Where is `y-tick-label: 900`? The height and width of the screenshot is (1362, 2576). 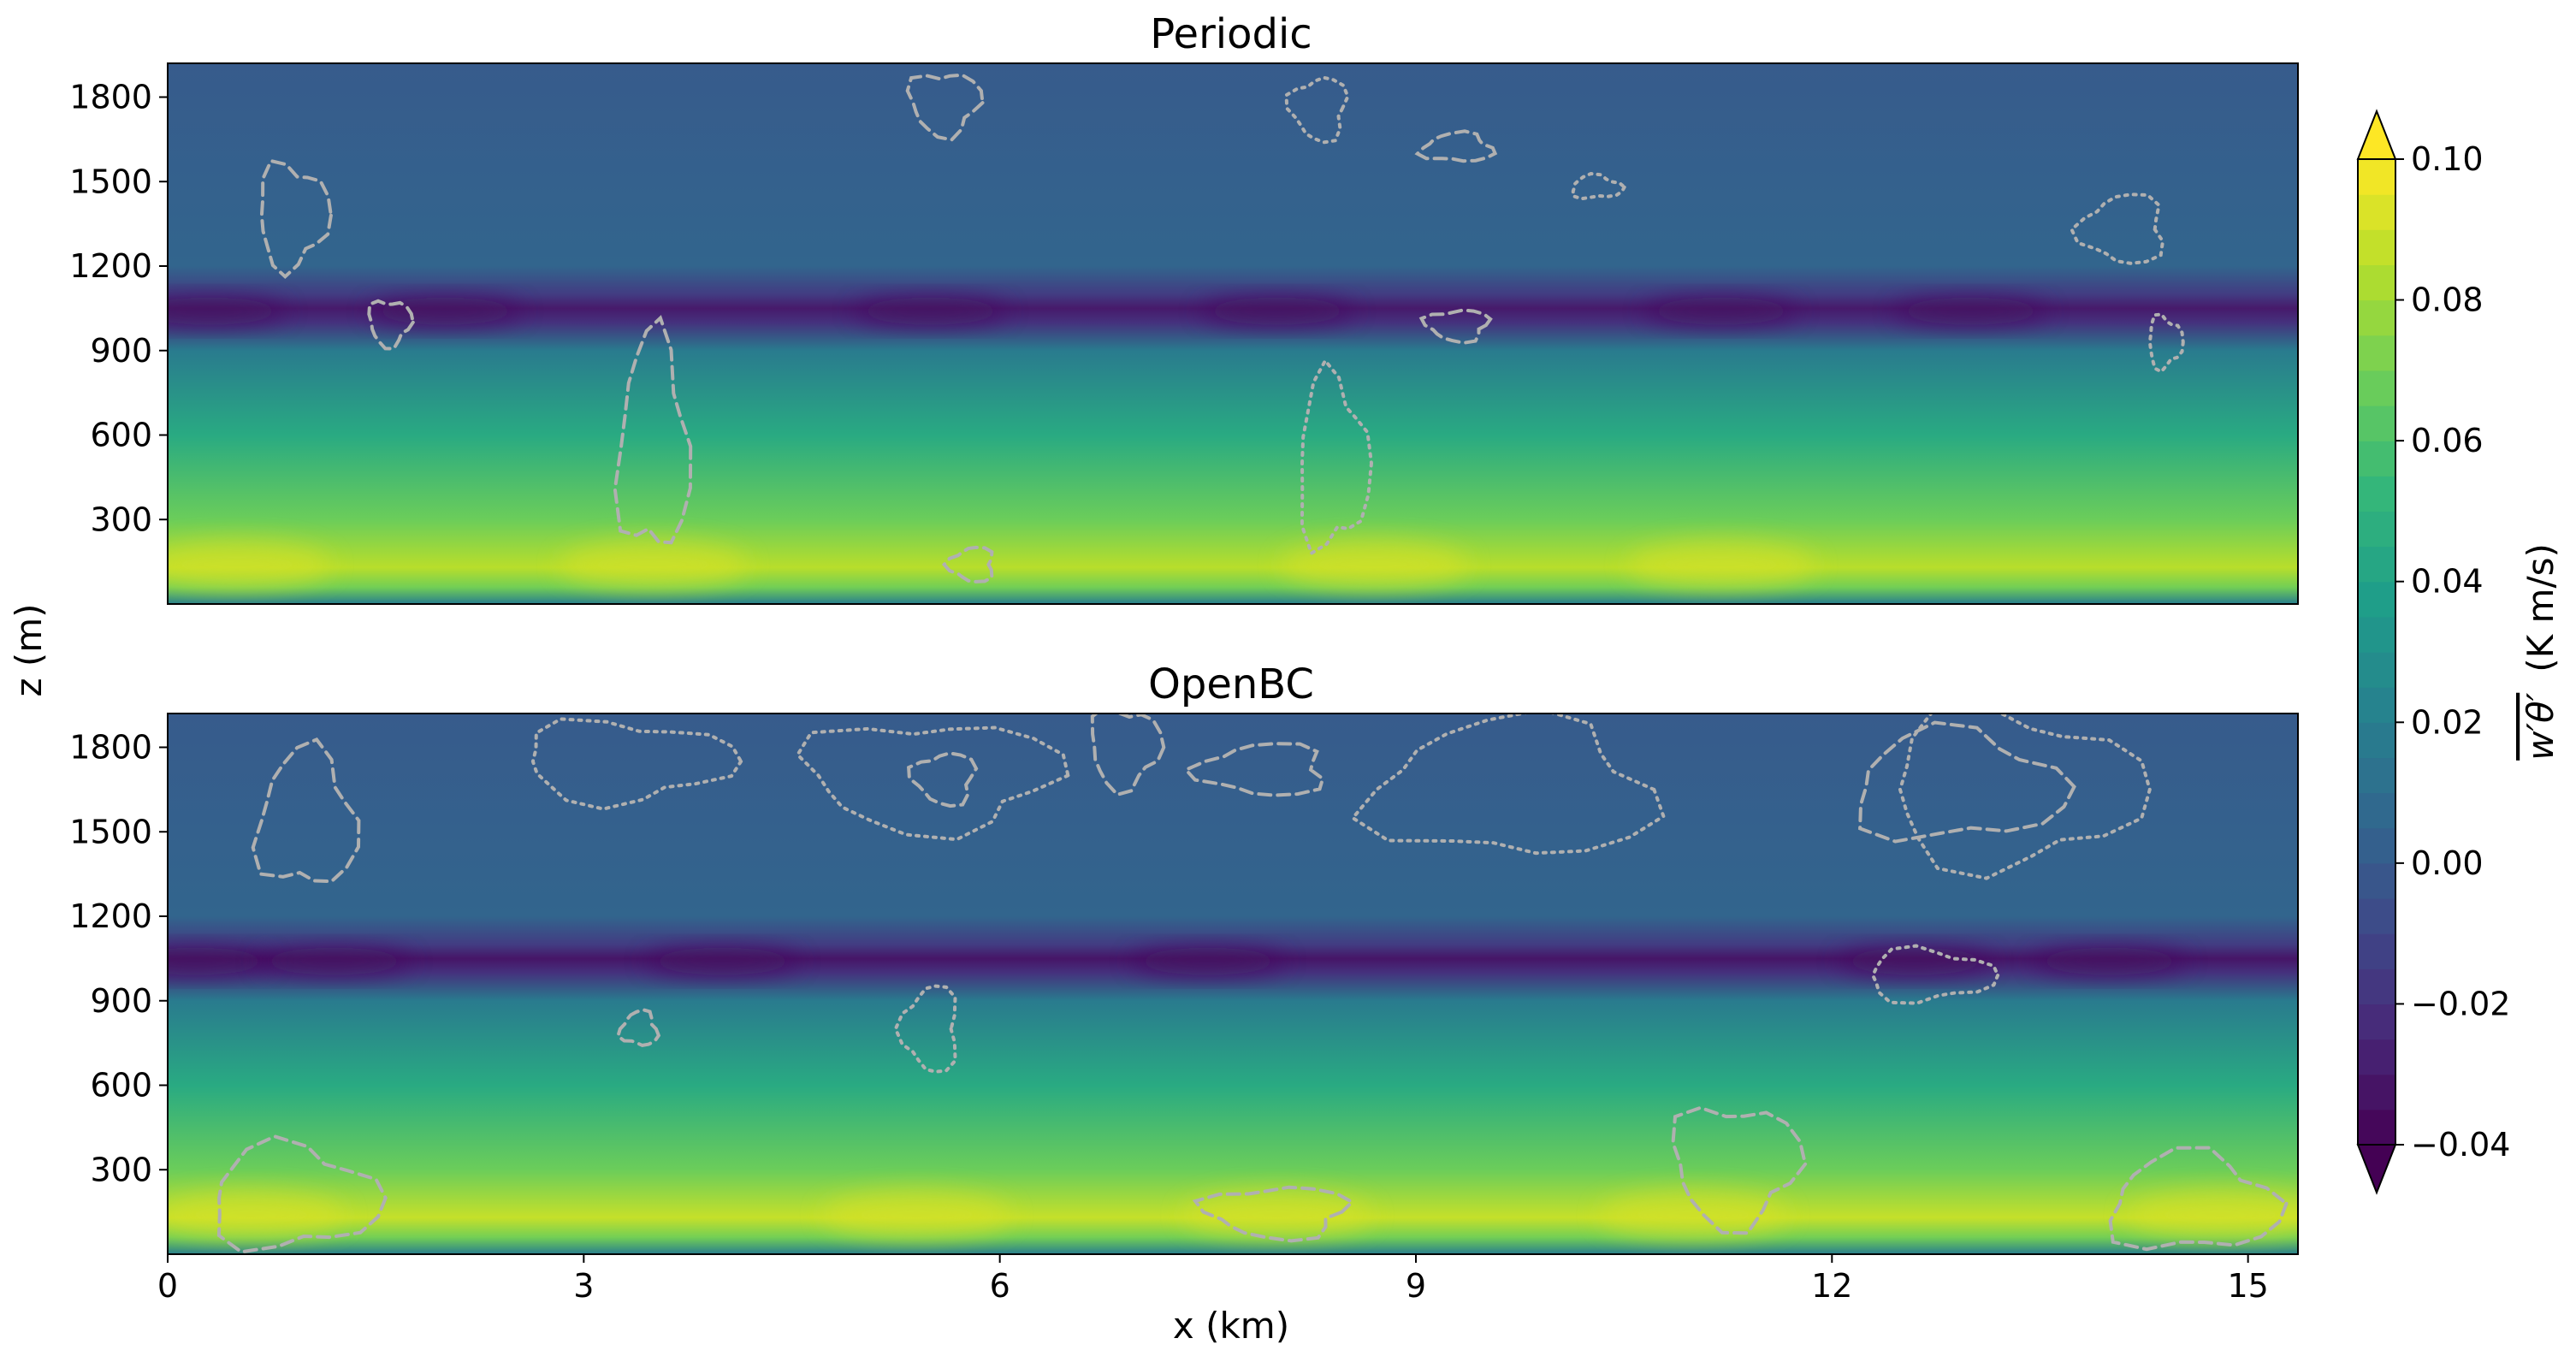 y-tick-label: 900 is located at coordinates (121, 1001).